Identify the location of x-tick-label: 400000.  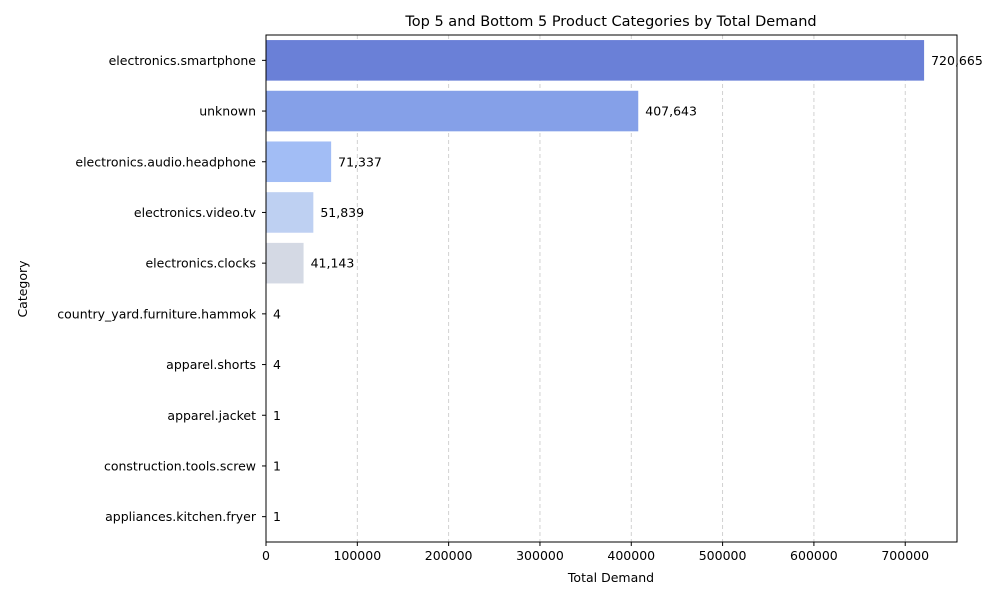
(631, 555).